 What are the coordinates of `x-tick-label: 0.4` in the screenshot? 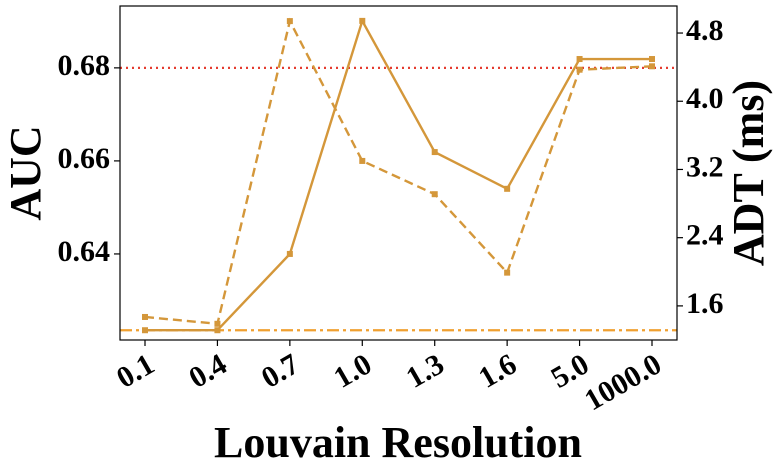 It's located at (207, 370).